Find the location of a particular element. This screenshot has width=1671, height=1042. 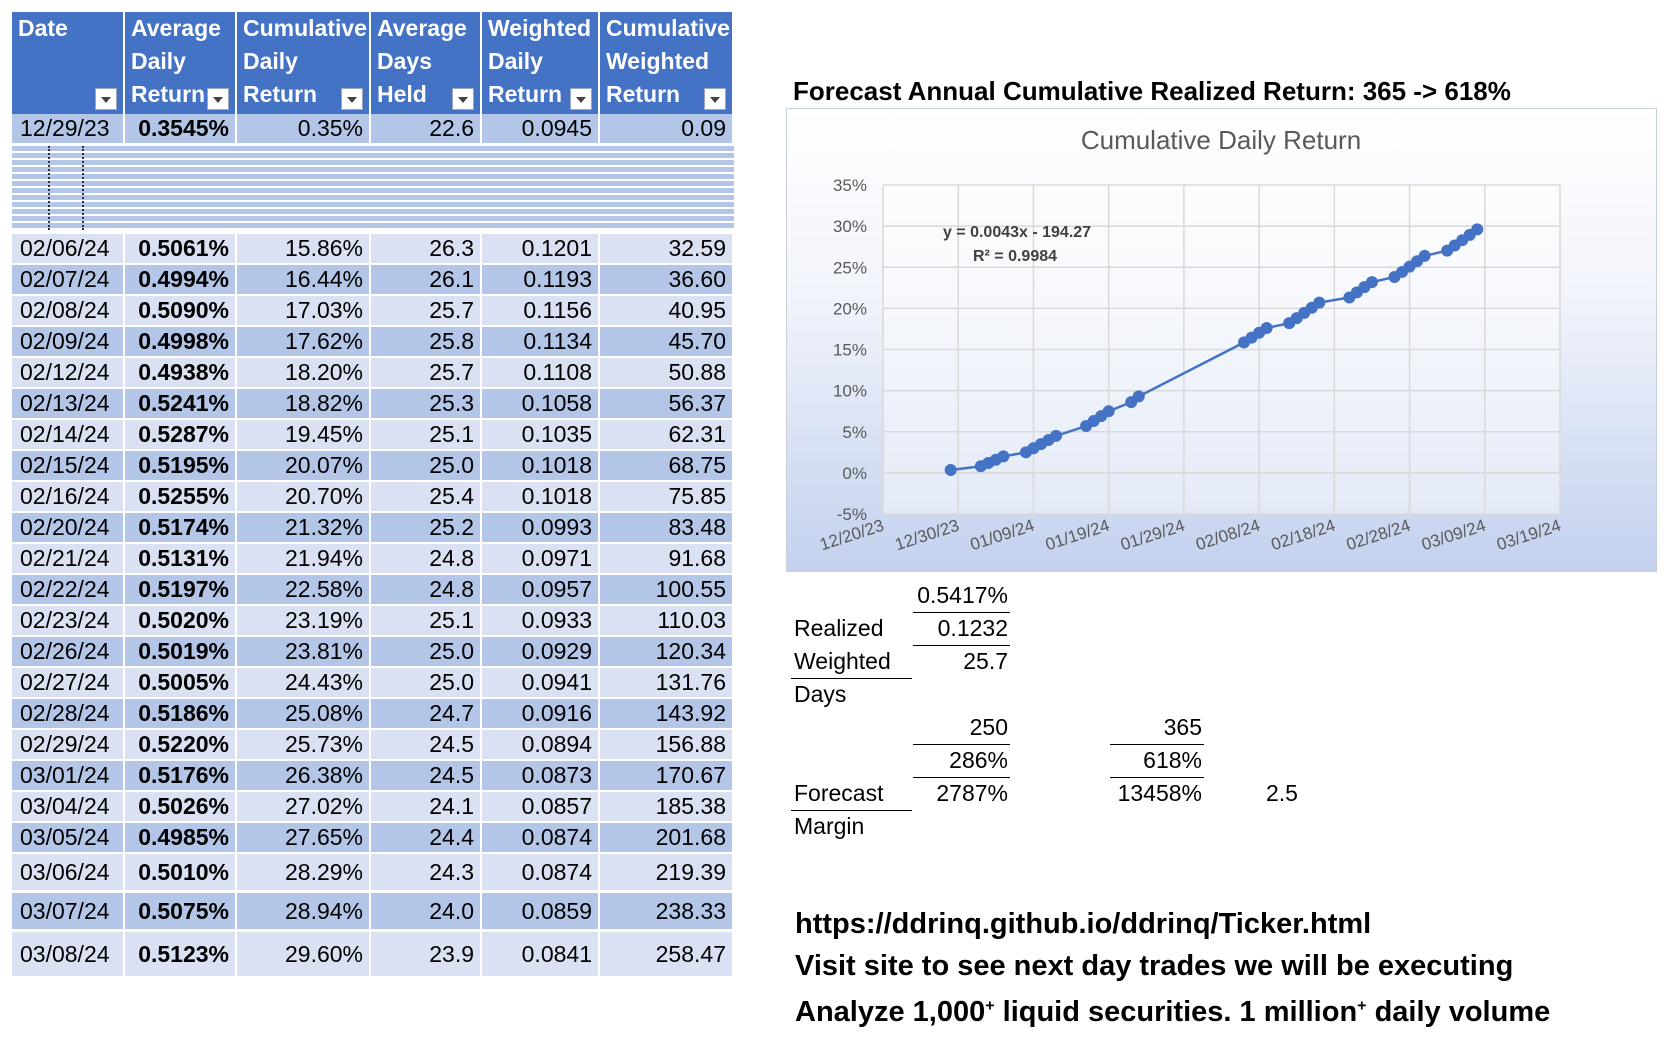

table-row: 03/07/24 0.5075% 28.94% 24.0 0.0859 238.33 is located at coordinates (373, 912).